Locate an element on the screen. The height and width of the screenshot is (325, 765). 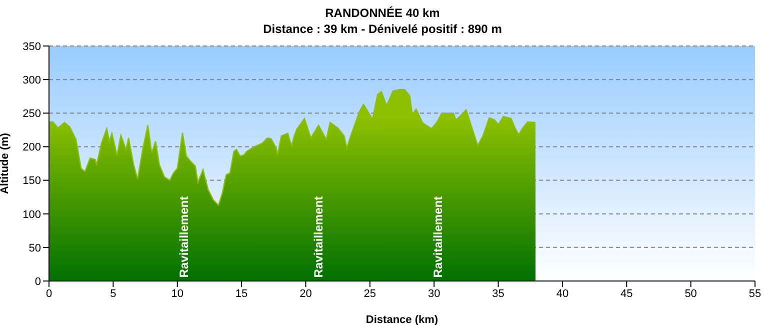
y-axis-title: Altitude (m) is located at coordinates (5, 163).